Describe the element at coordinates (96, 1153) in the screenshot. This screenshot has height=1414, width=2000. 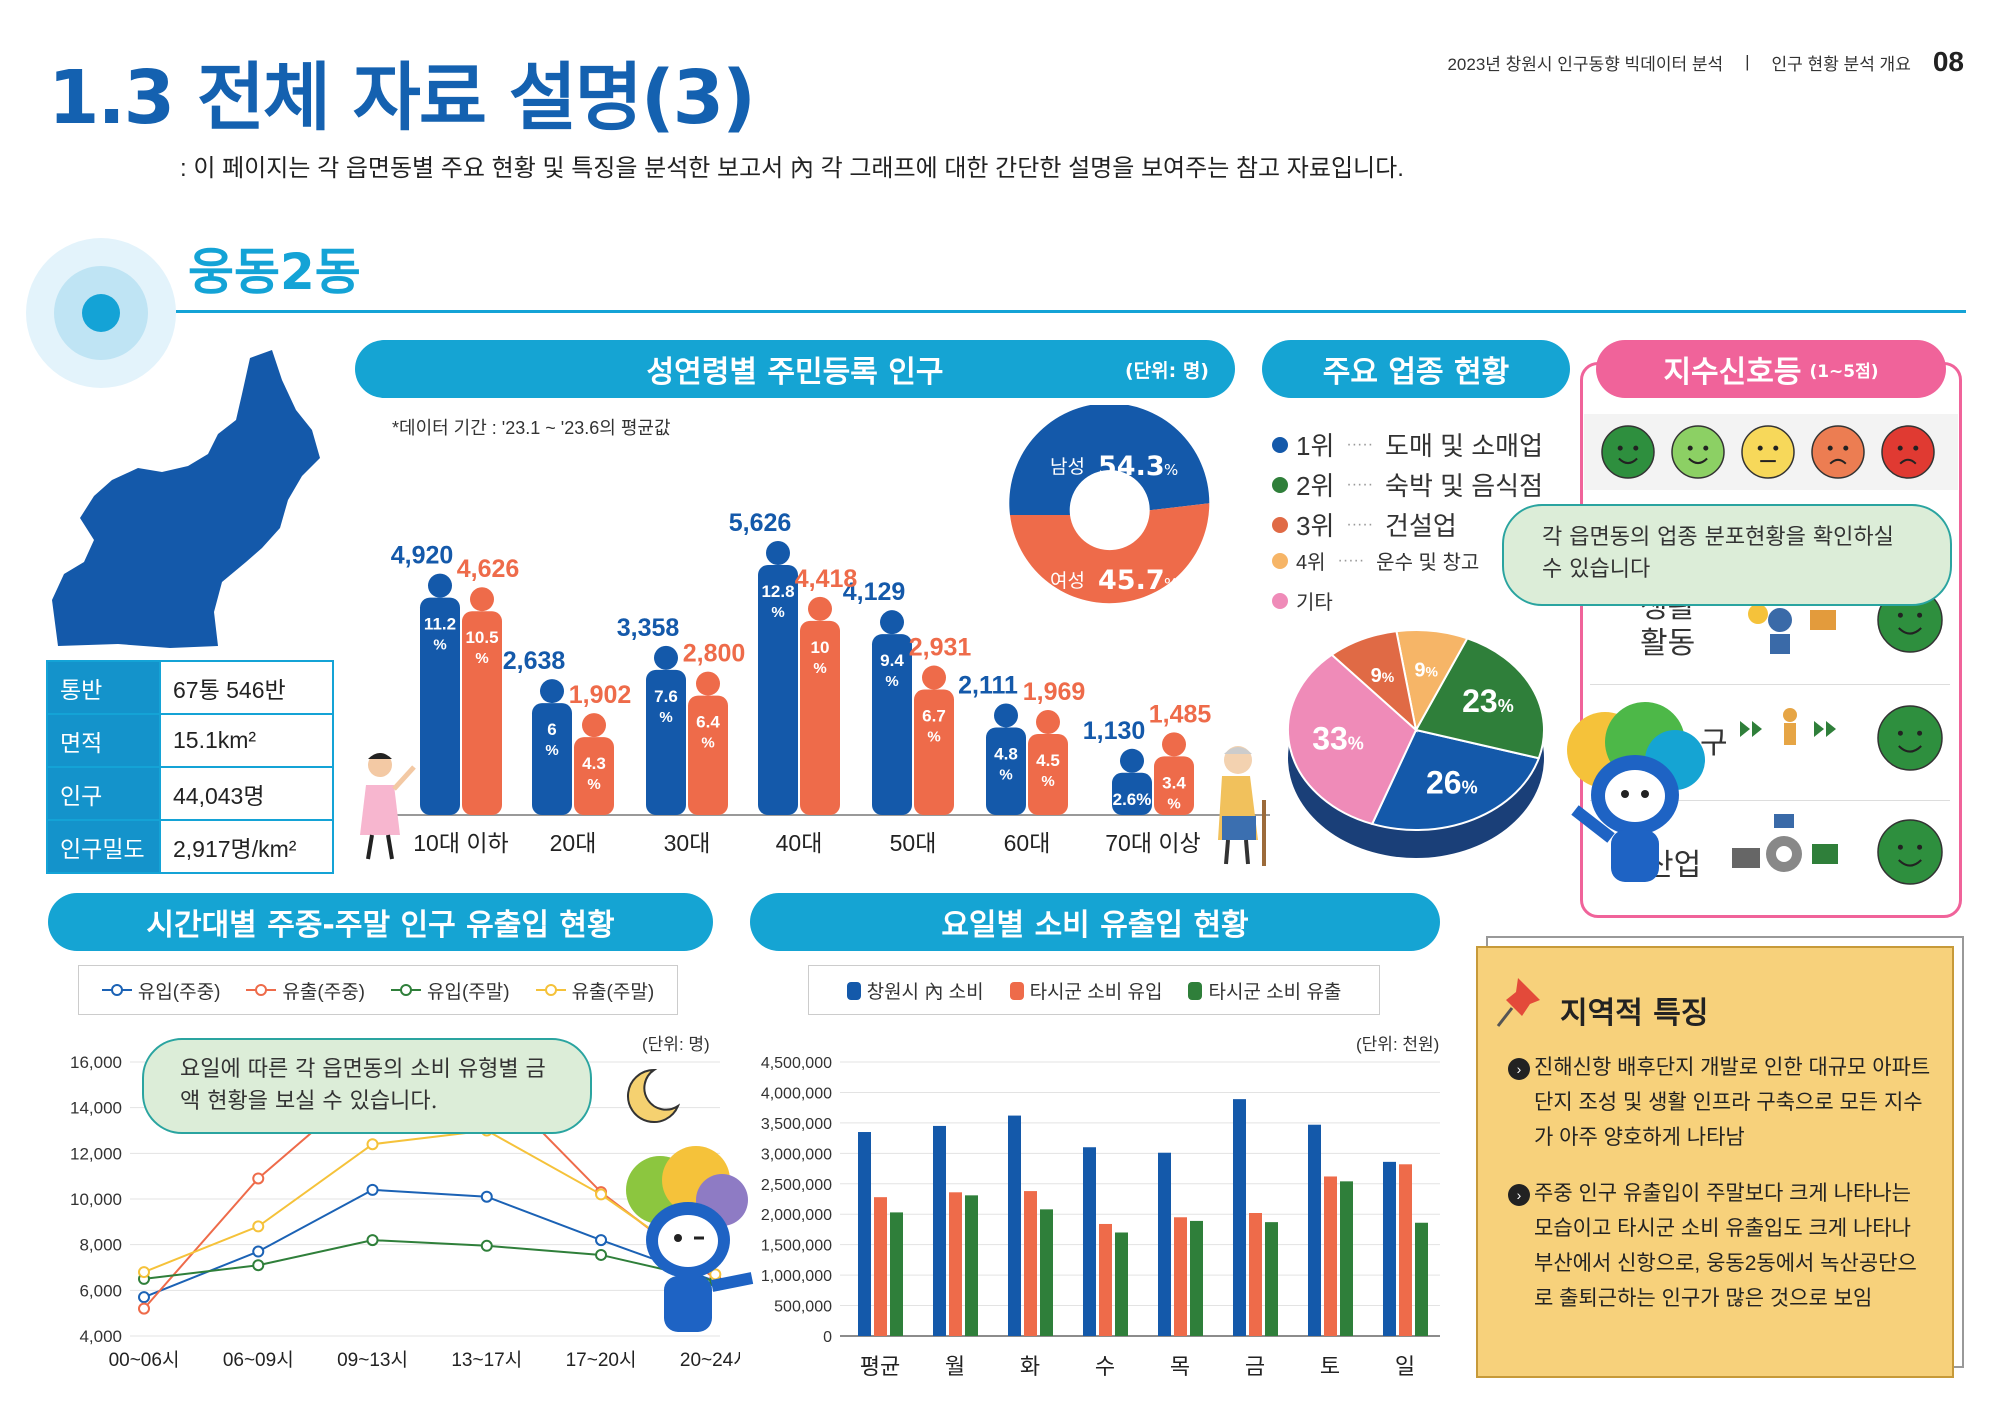
I see `y-tick-label: 12,000` at that location.